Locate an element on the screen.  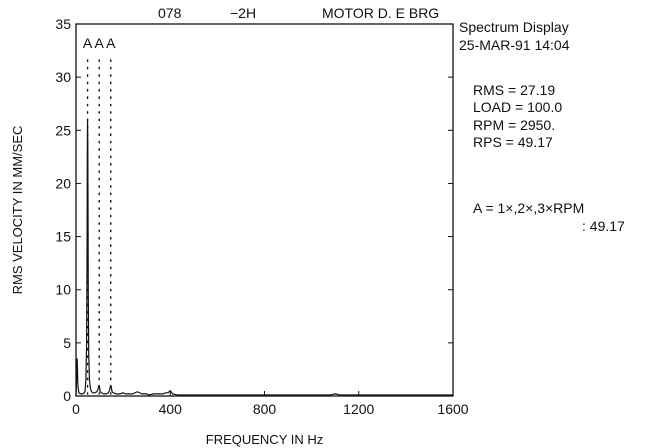
y-tick-label: 30 is located at coordinates (63, 77).